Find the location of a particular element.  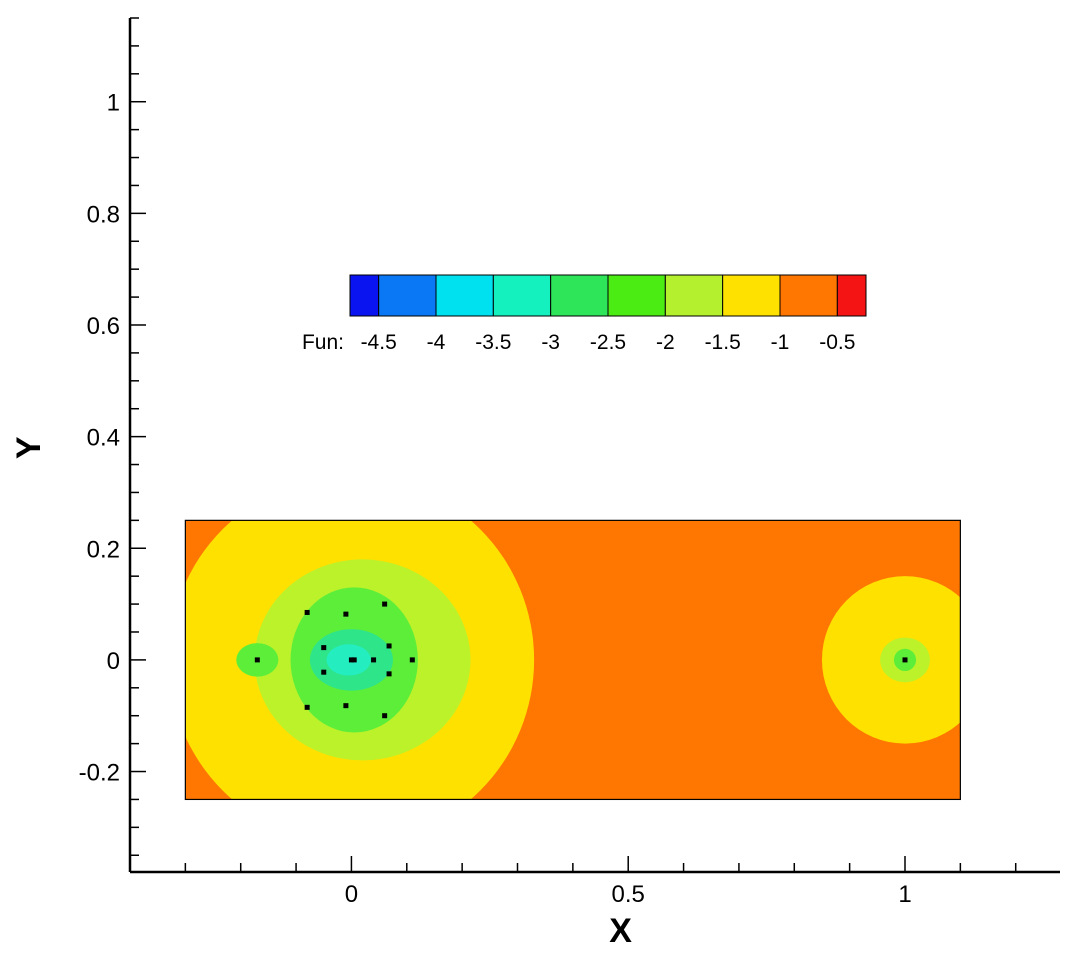

y-tick-label: 1 is located at coordinates (113, 103).